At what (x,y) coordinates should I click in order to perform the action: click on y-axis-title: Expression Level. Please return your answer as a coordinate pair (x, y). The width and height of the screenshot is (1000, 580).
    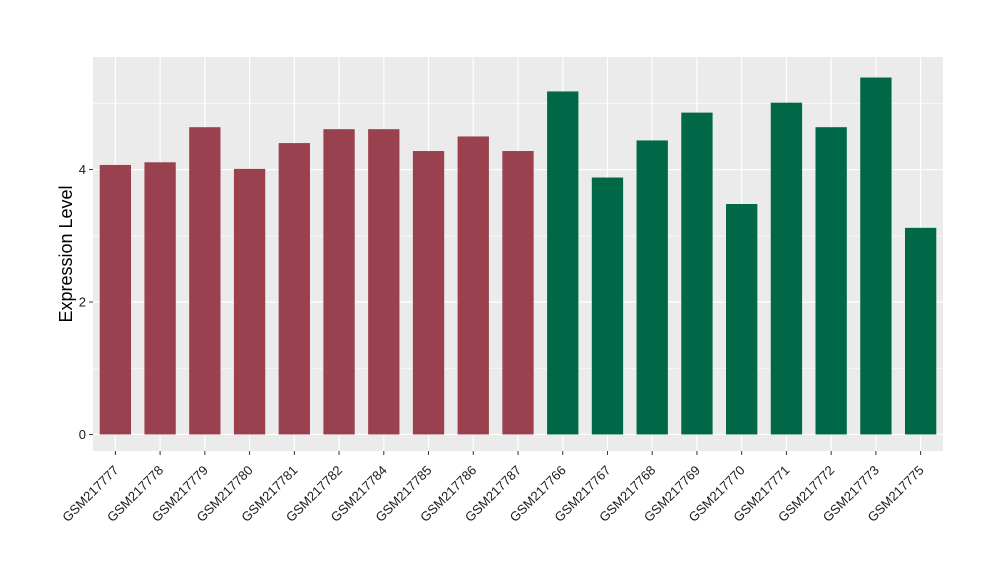
    Looking at the image, I should click on (66, 253).